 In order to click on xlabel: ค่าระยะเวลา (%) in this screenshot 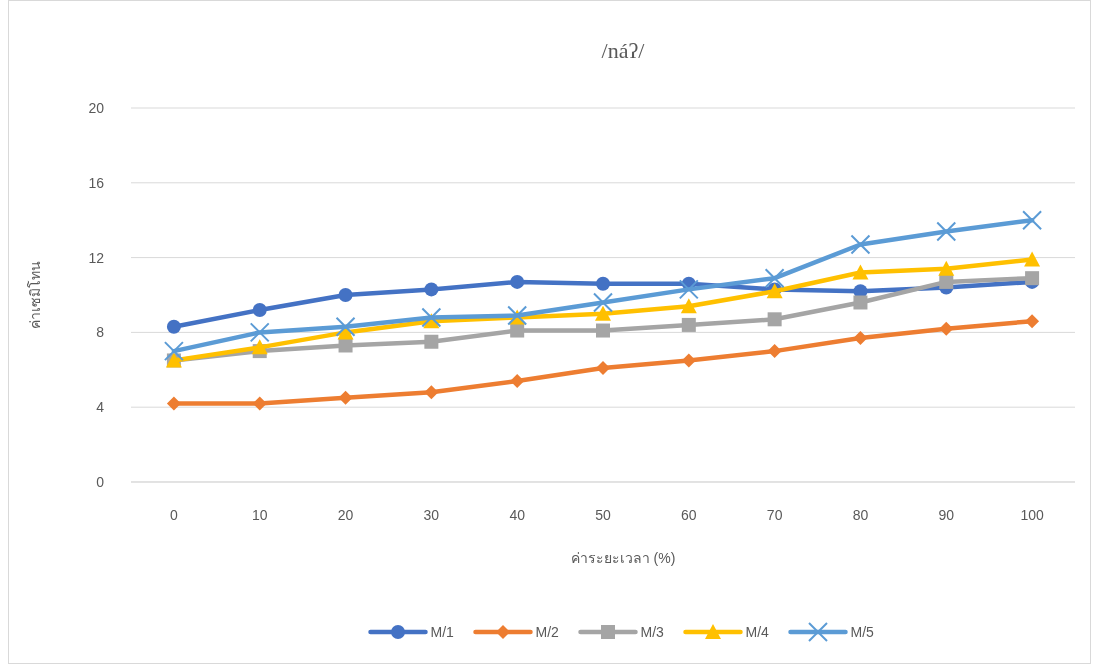, I will do `click(623, 558)`.